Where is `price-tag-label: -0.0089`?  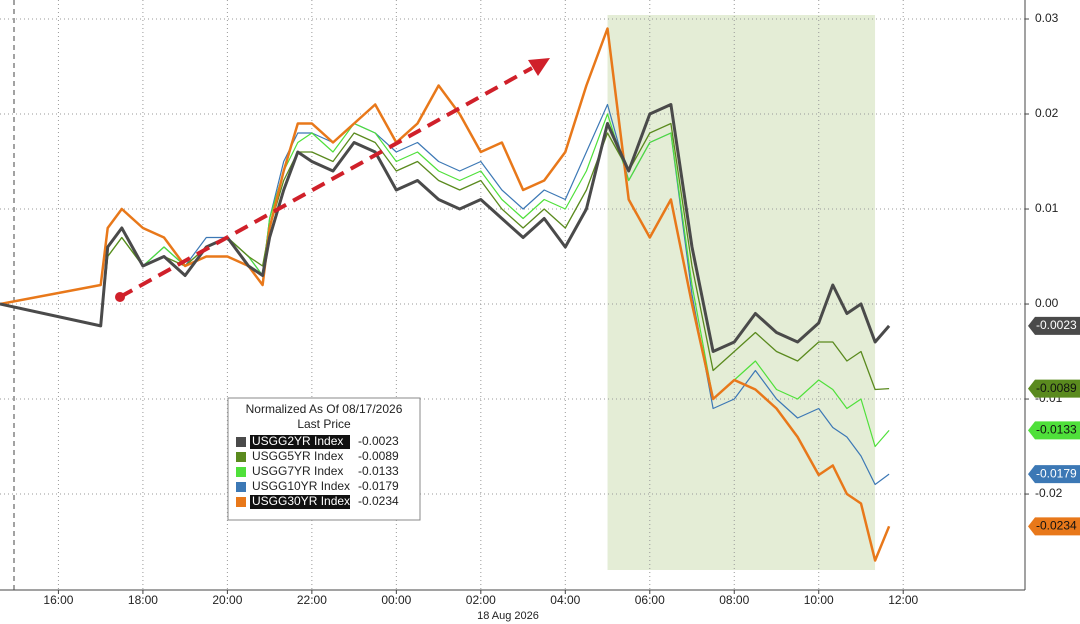
price-tag-label: -0.0089 is located at coordinates (1056, 388).